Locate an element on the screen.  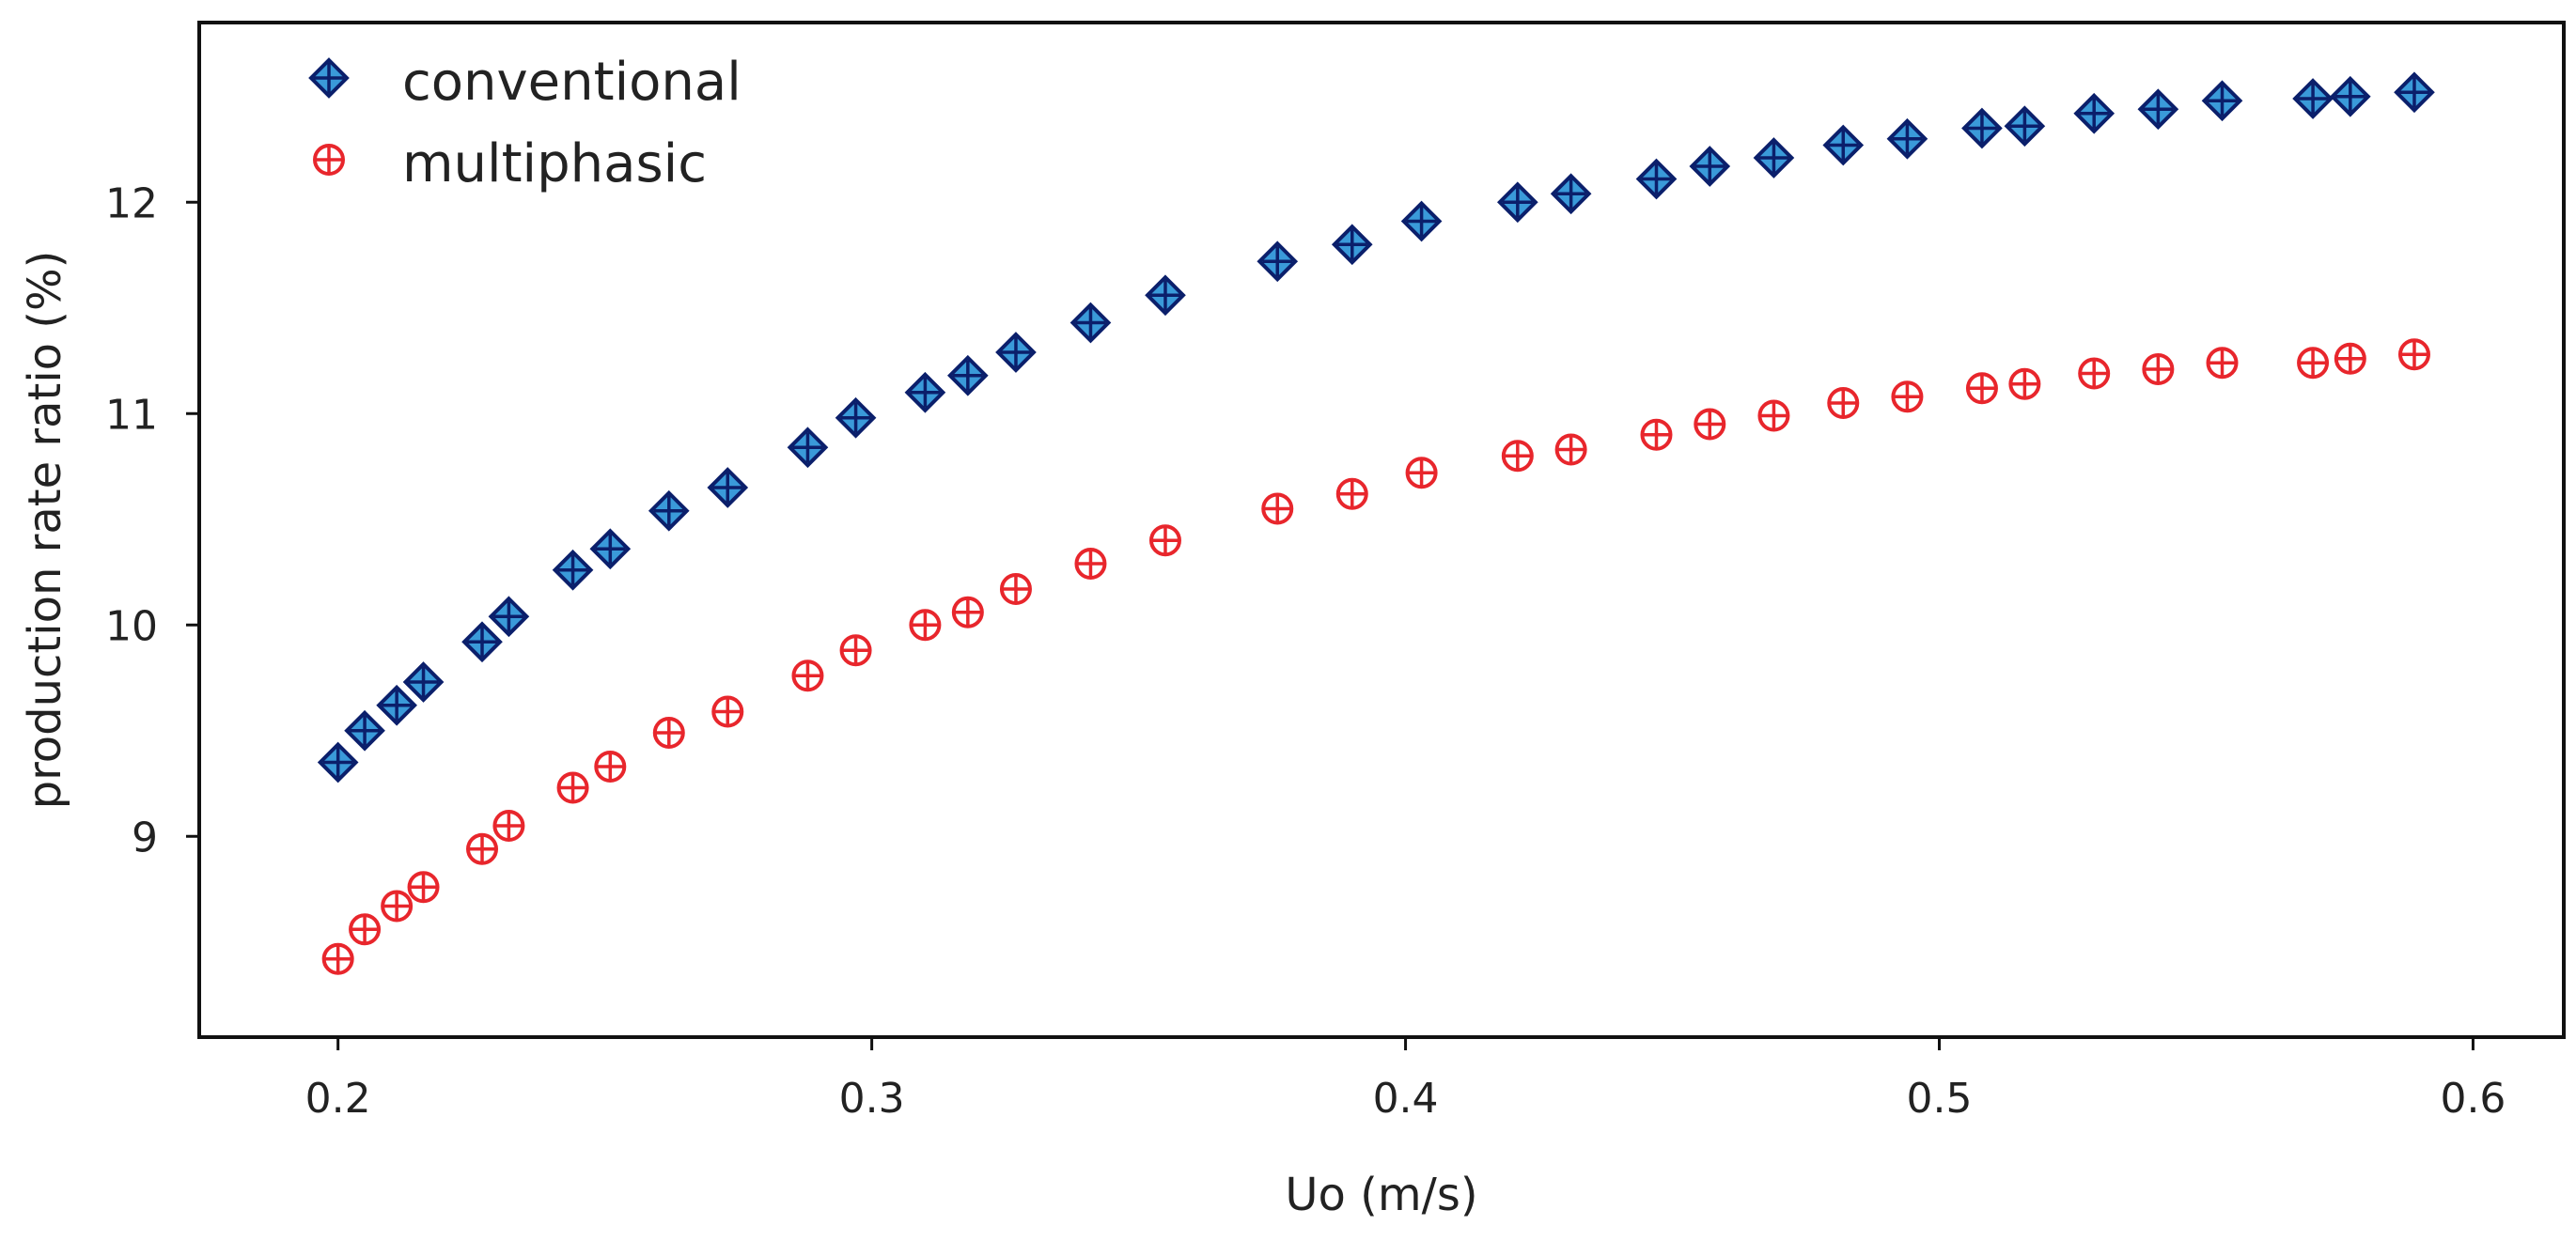
x-tick-label: 0.3 is located at coordinates (872, 1099).